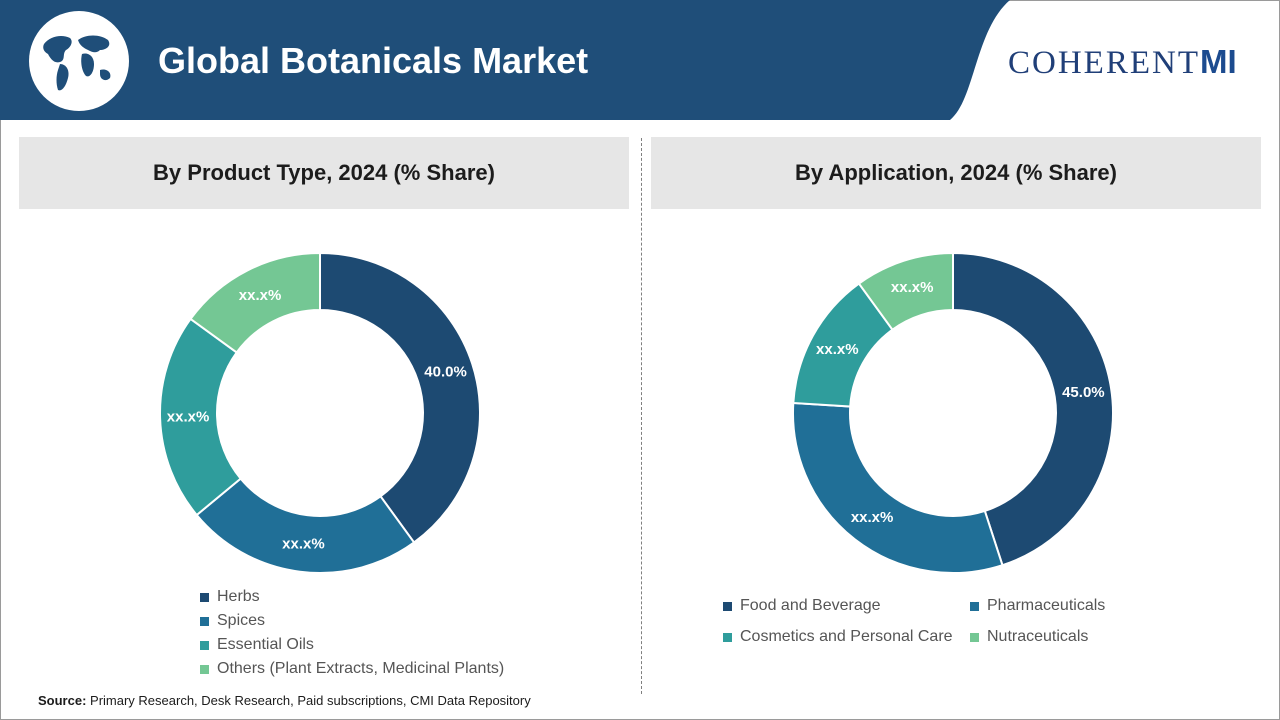 The height and width of the screenshot is (720, 1280). I want to click on legend-item-food-and-beverage: Food and Beverage, so click(802, 606).